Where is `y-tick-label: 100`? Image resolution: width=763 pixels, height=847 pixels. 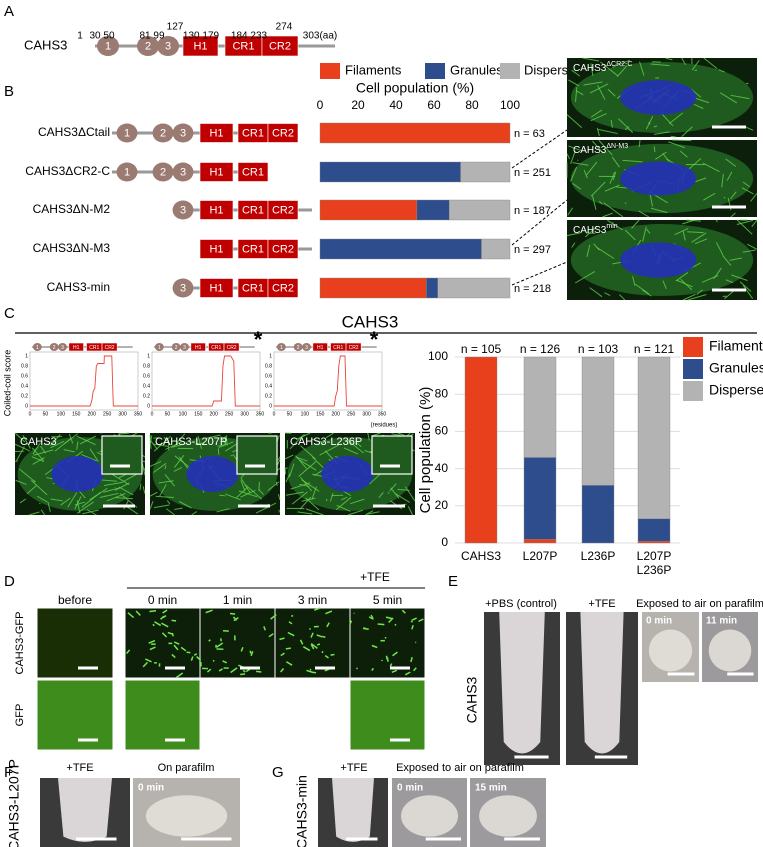 y-tick-label: 100 is located at coordinates (438, 356).